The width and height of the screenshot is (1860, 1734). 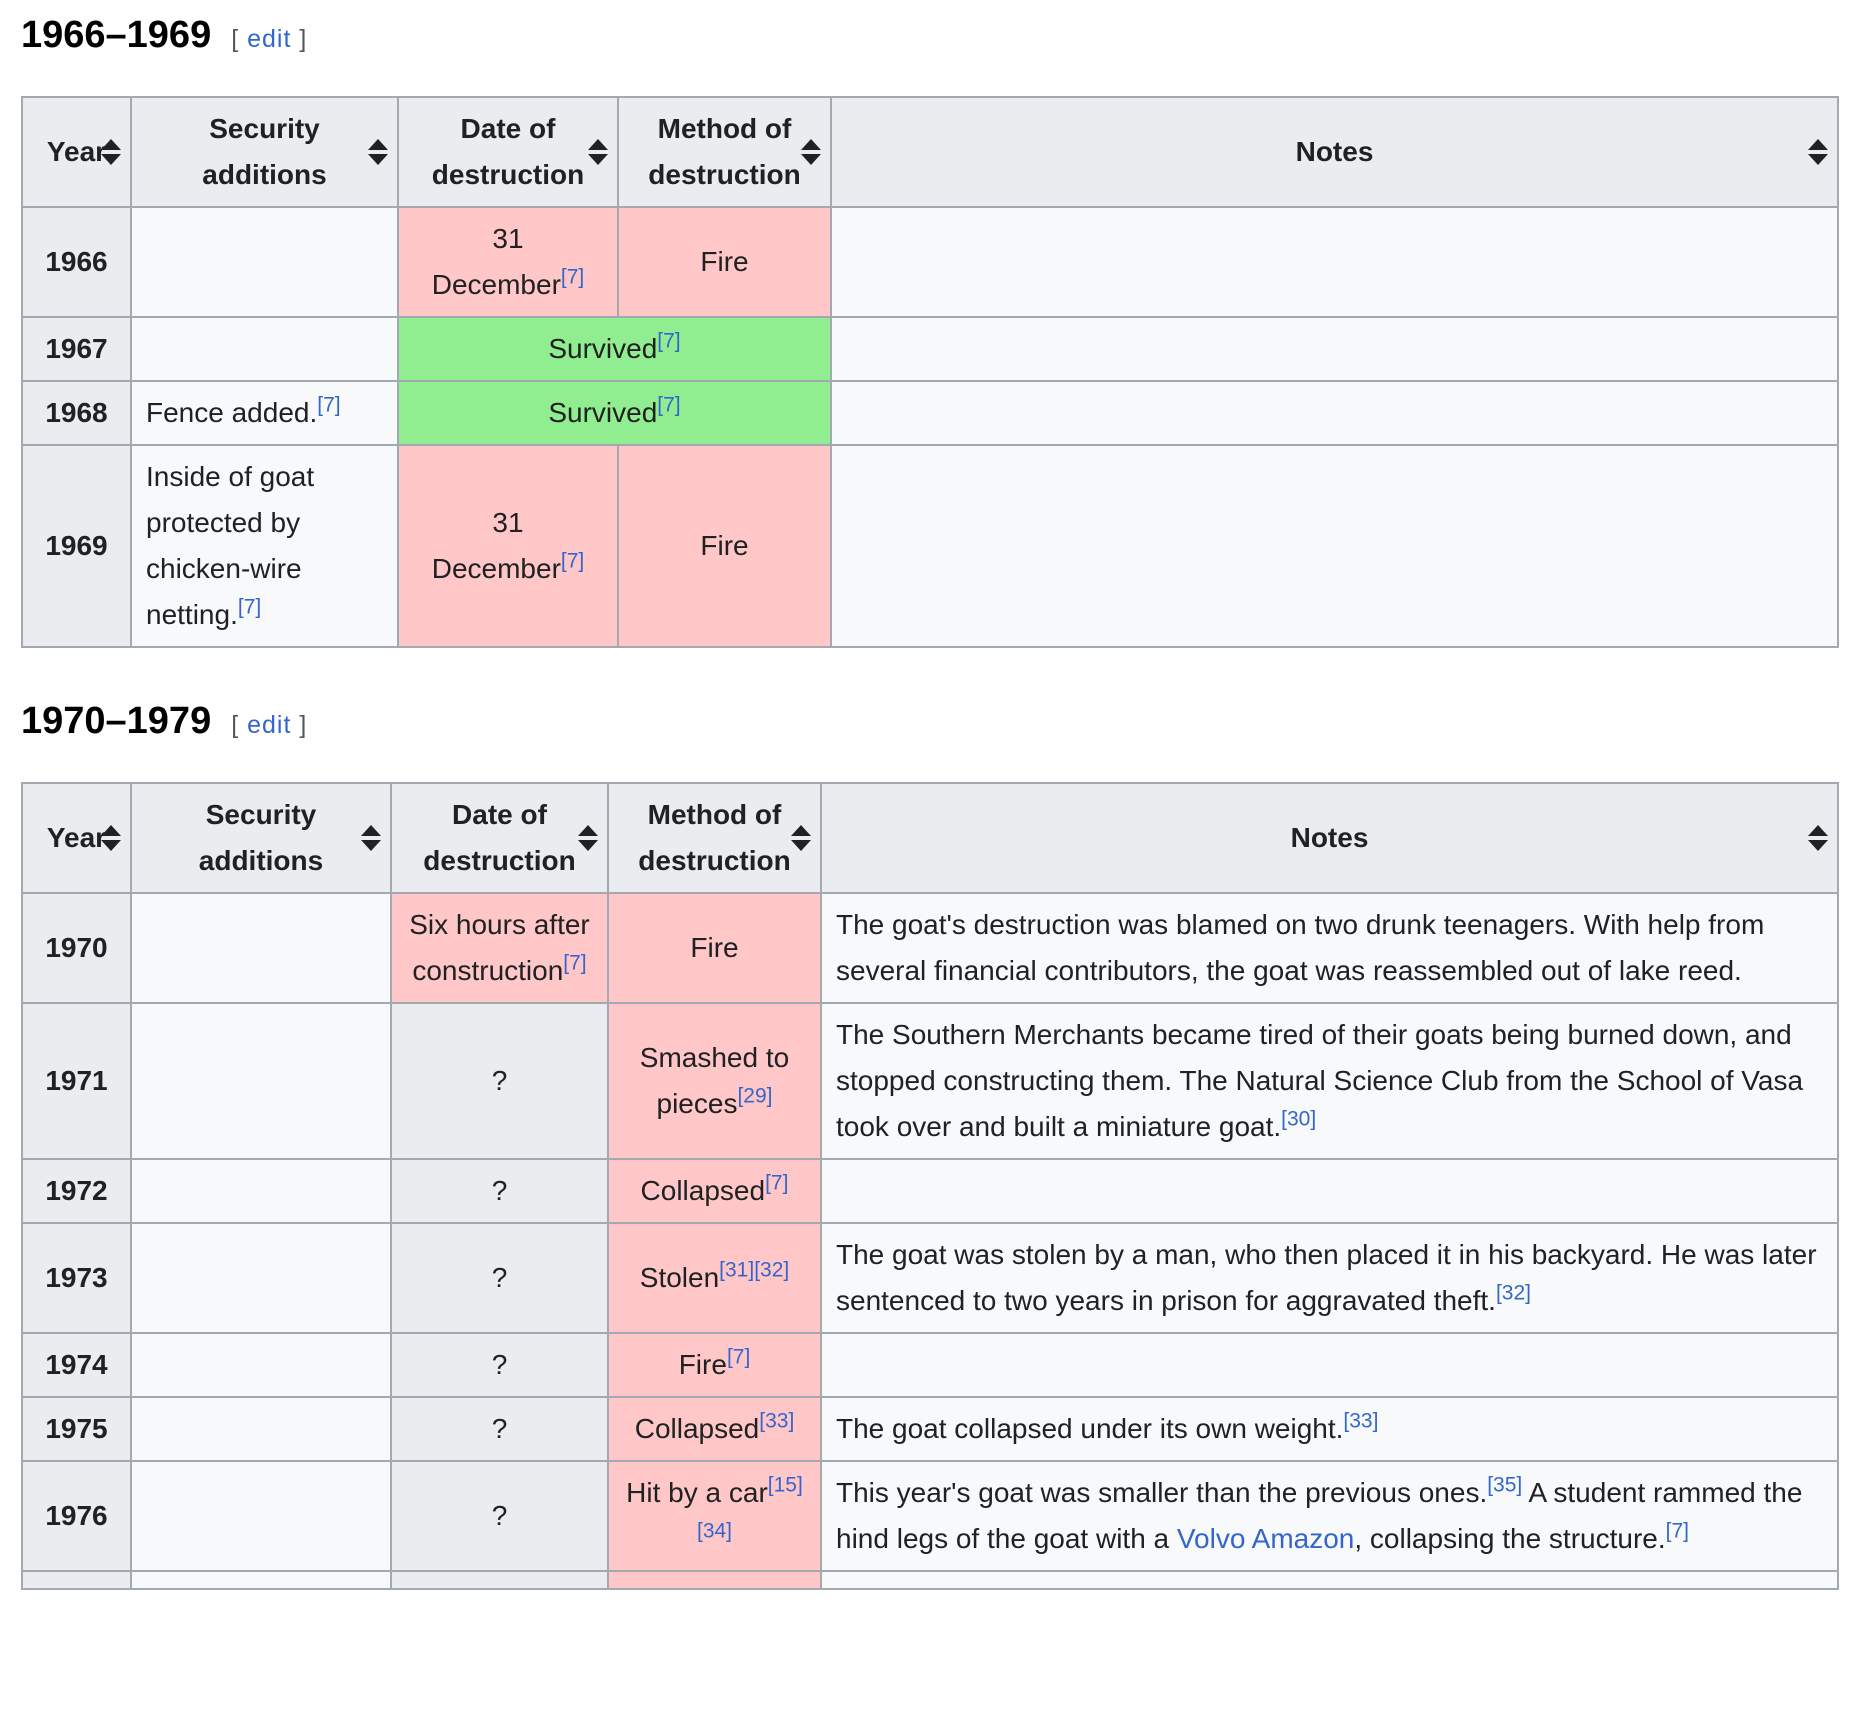 I want to click on reference-superscript: [31], so click(x=736, y=1270).